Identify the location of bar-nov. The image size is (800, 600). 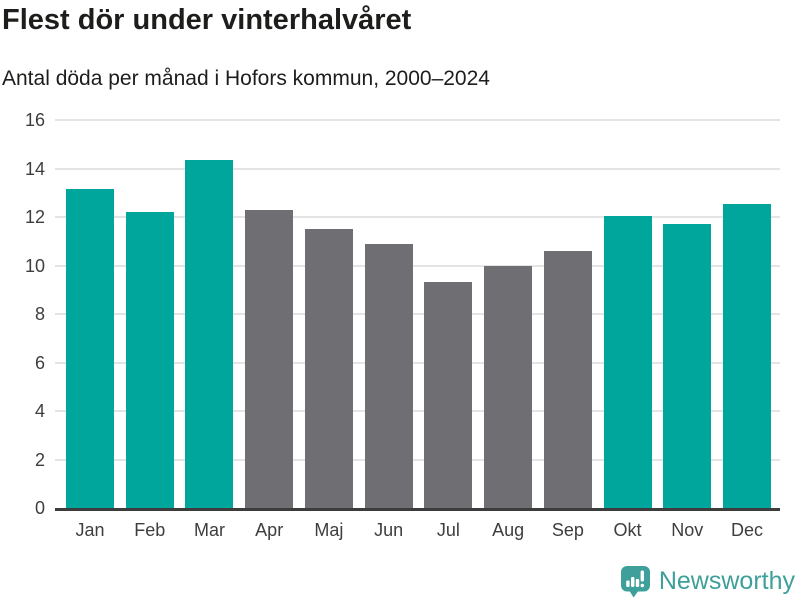
(687, 366).